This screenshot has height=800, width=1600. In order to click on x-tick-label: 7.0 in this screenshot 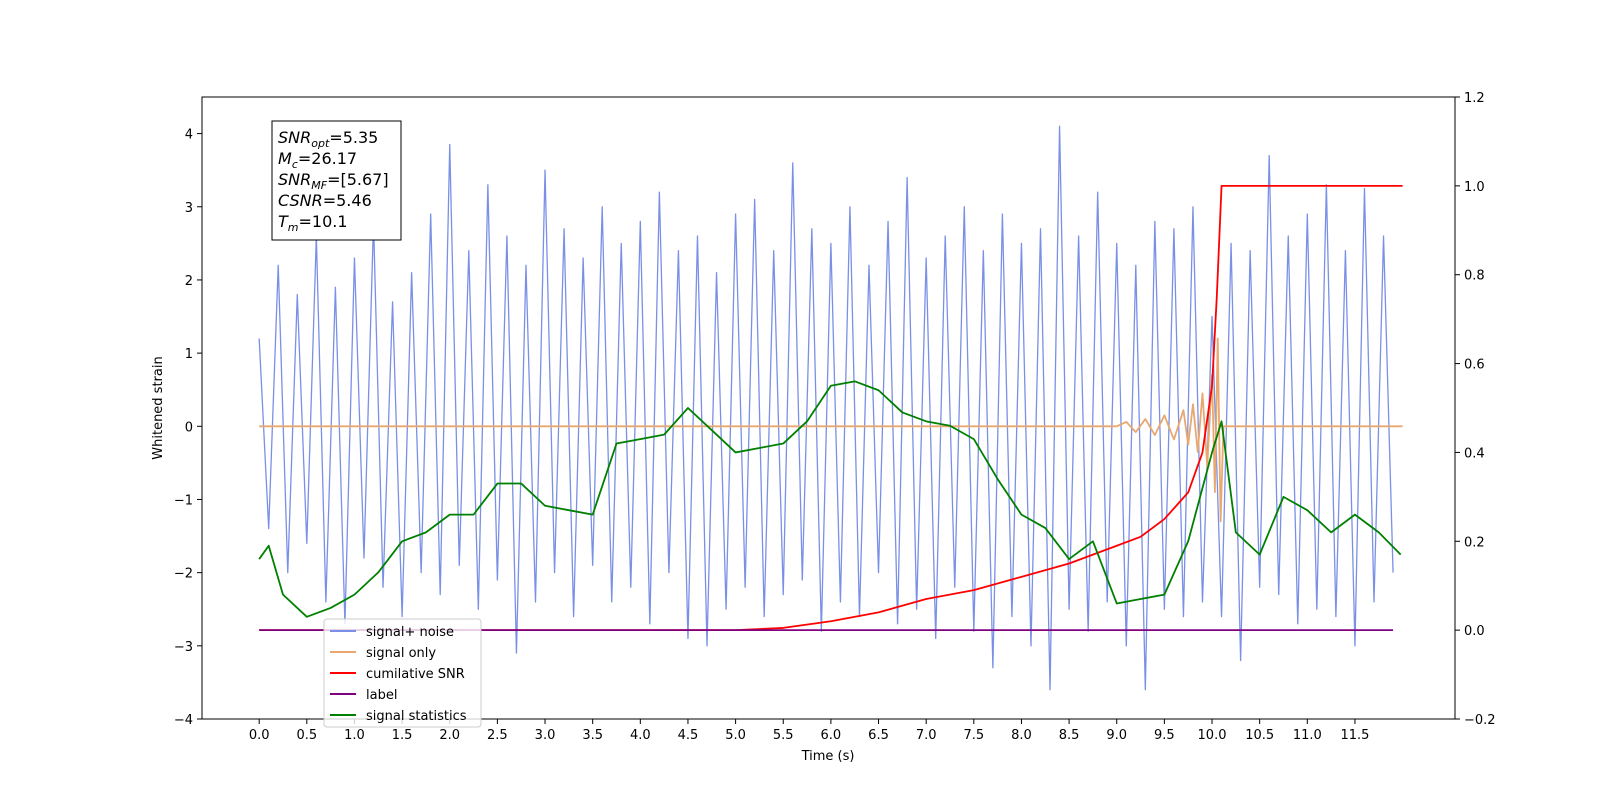, I will do `click(926, 735)`.